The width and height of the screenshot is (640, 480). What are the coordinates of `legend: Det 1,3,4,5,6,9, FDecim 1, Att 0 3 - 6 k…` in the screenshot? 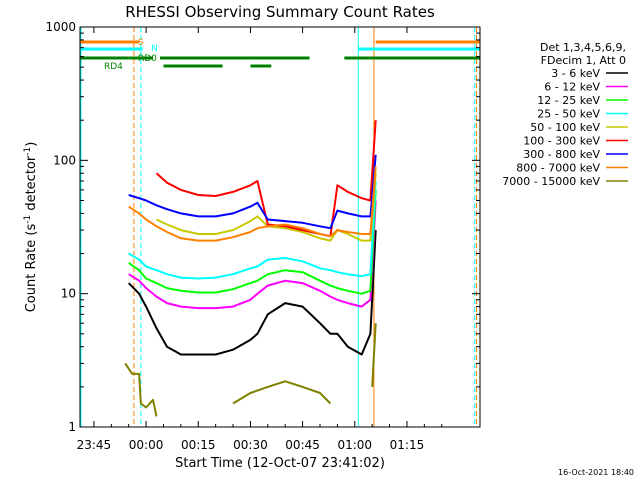 It's located at (565, 114).